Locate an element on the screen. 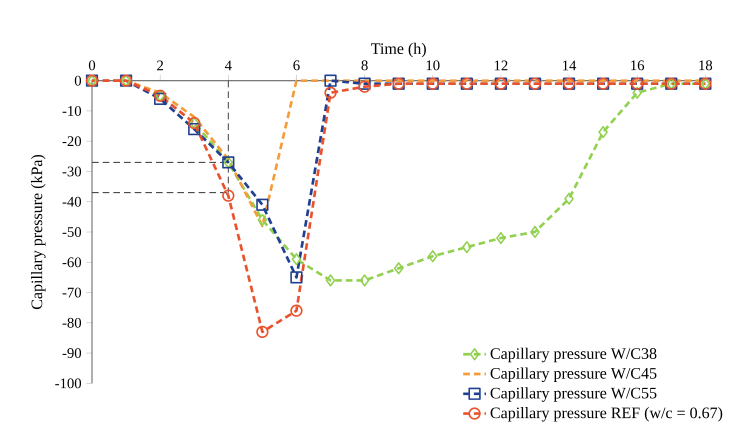 The height and width of the screenshot is (442, 730). x-tick-label: 10 is located at coordinates (433, 65).